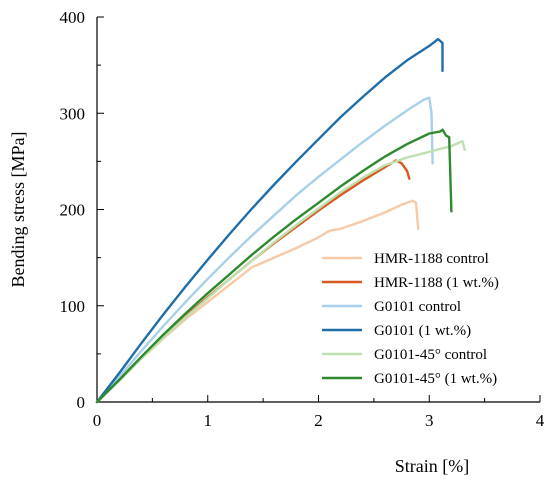  I want to click on y-tick-label: 200, so click(73, 210).